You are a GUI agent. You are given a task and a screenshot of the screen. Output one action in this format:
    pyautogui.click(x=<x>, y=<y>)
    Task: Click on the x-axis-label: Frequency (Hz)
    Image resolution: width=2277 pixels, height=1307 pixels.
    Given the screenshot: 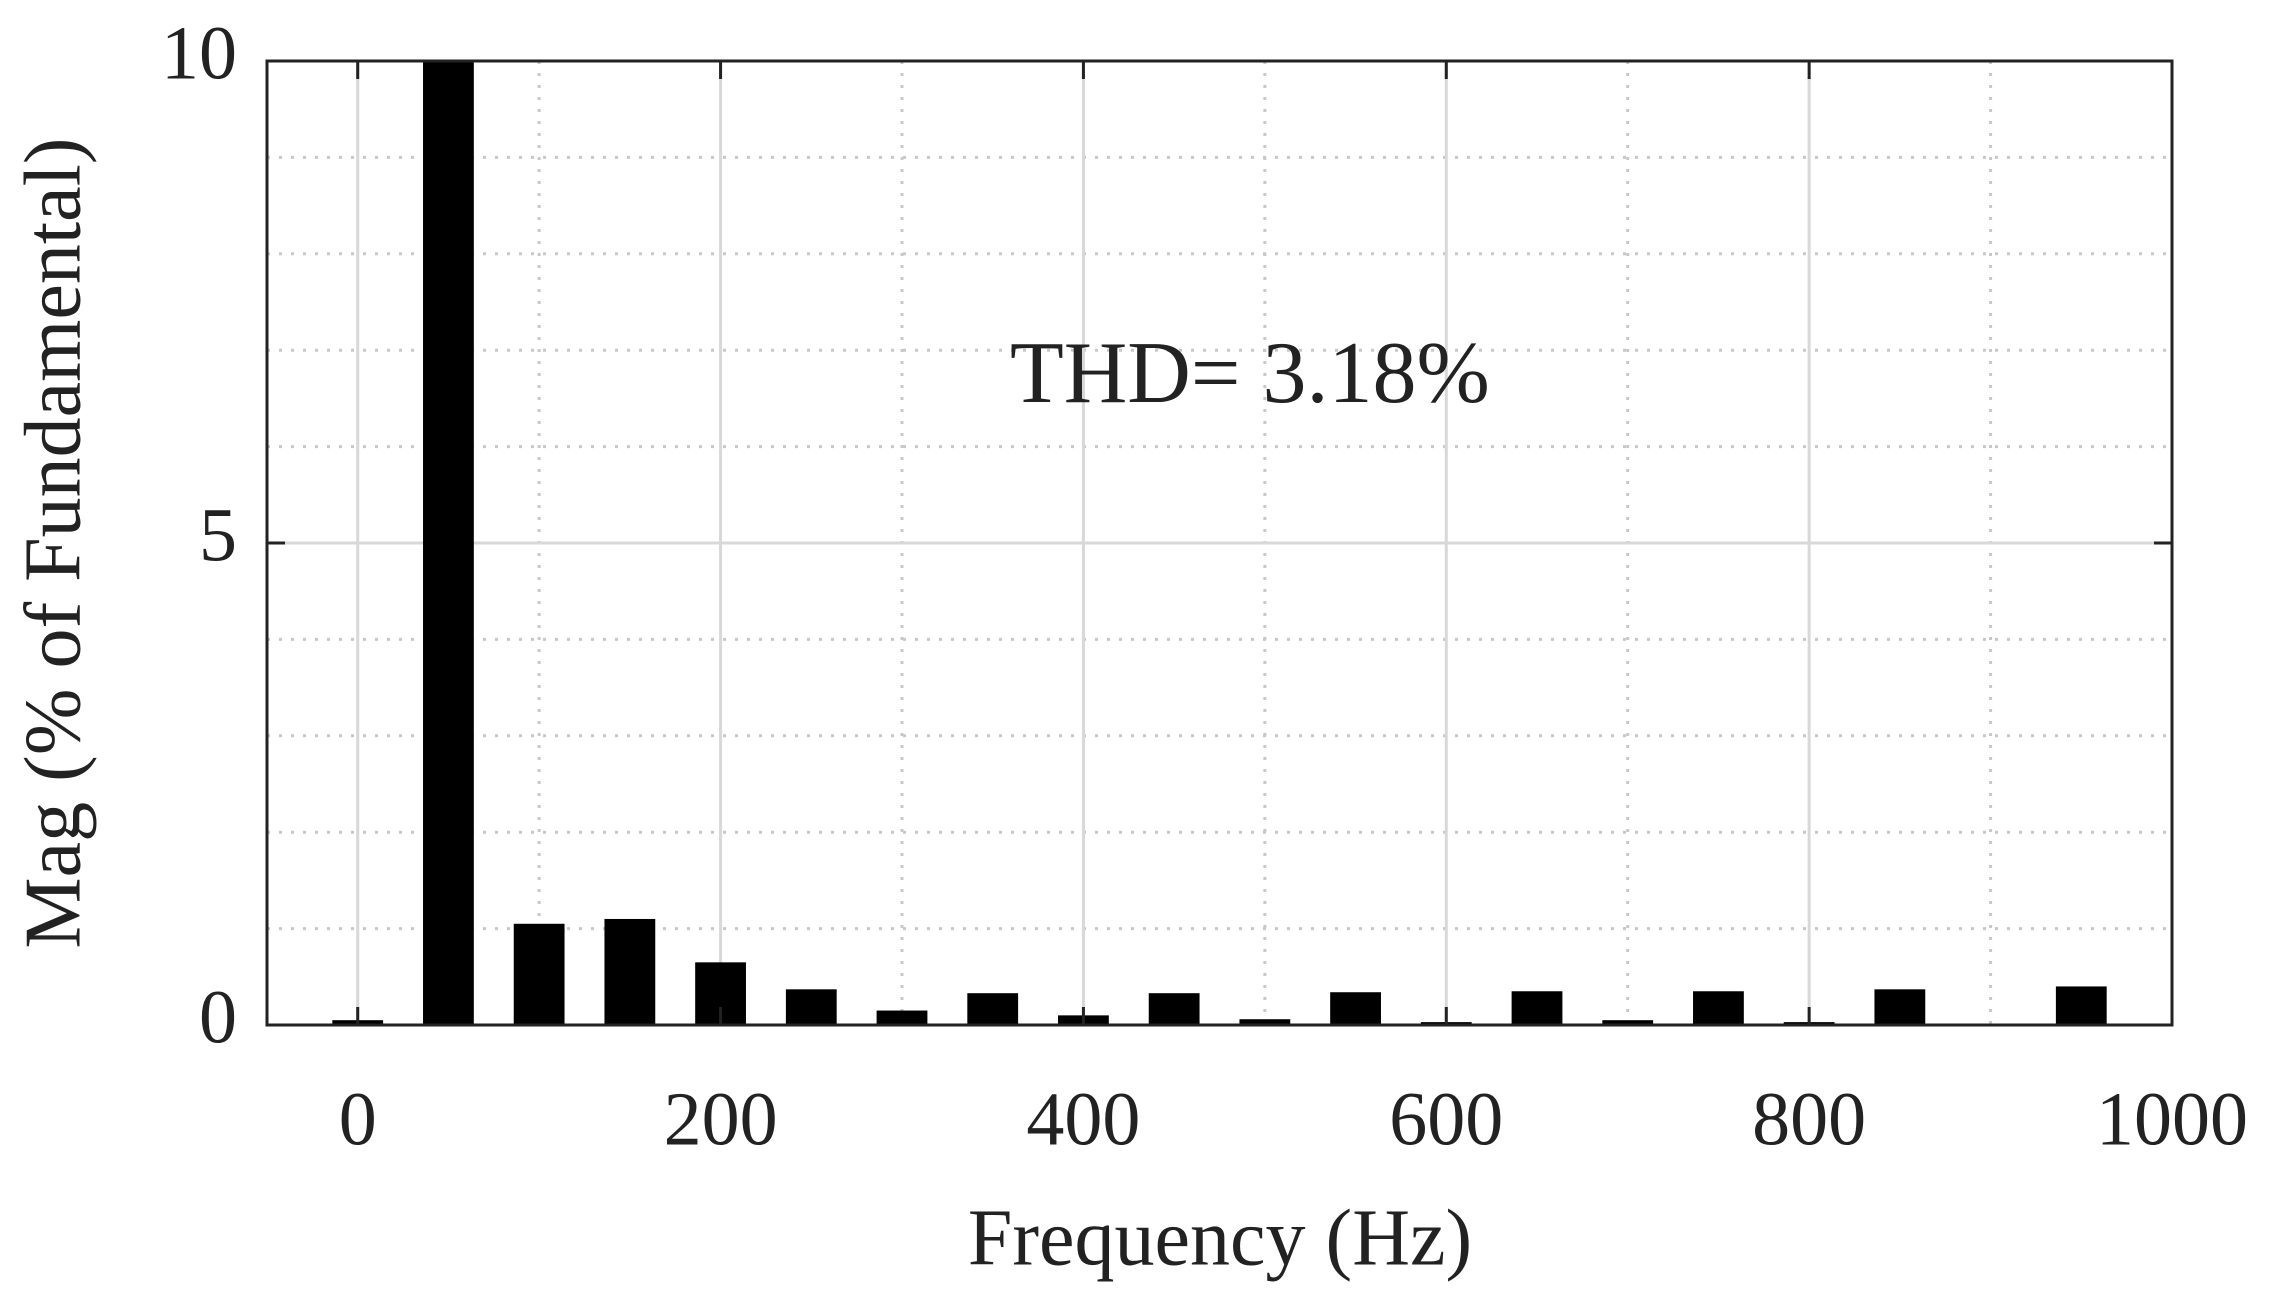 What is the action you would take?
    pyautogui.click(x=1220, y=1238)
    